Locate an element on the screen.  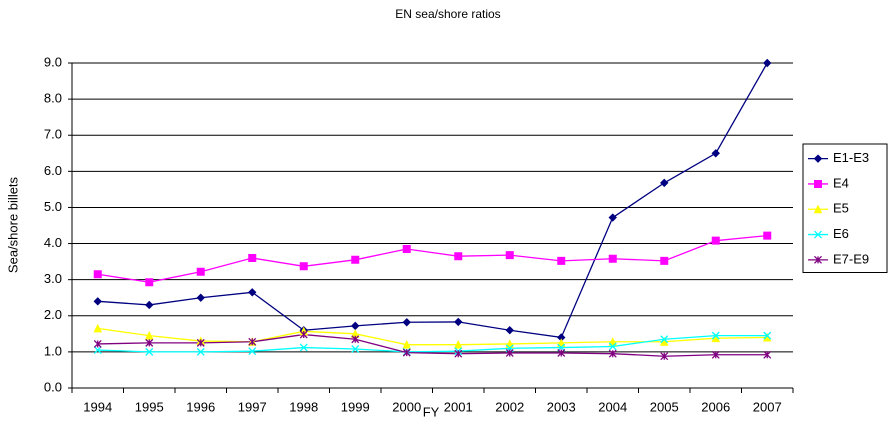
x-tick-label: 1998 is located at coordinates (303, 406).